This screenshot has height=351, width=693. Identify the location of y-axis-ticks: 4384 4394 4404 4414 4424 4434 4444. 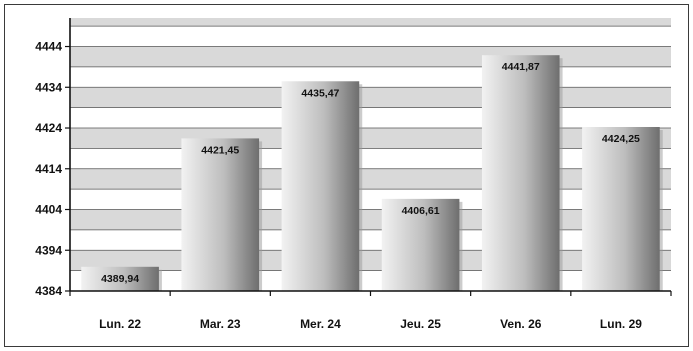
(52, 169).